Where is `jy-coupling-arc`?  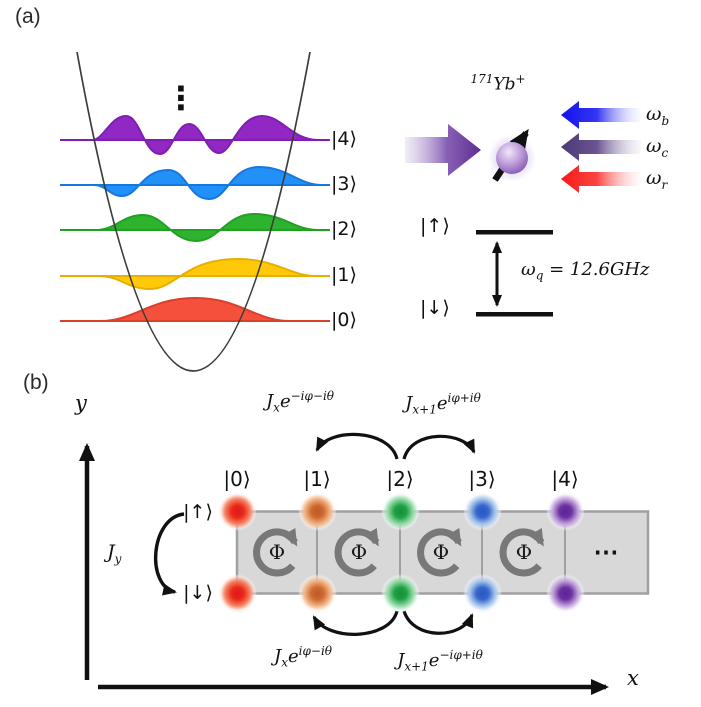 jy-coupling-arc is located at coordinates (169, 554).